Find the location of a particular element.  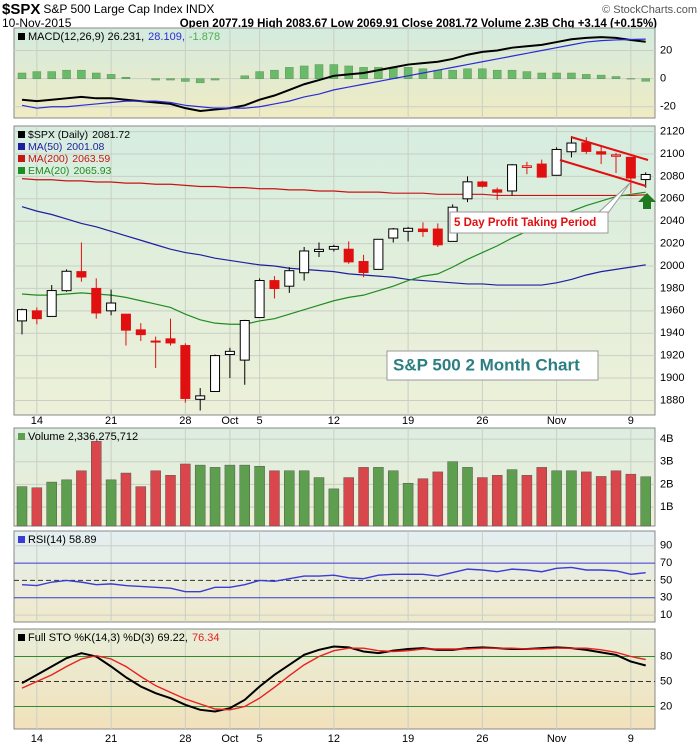

legend-entry: $SPX (Daily) 2081.72 is located at coordinates (79, 135).